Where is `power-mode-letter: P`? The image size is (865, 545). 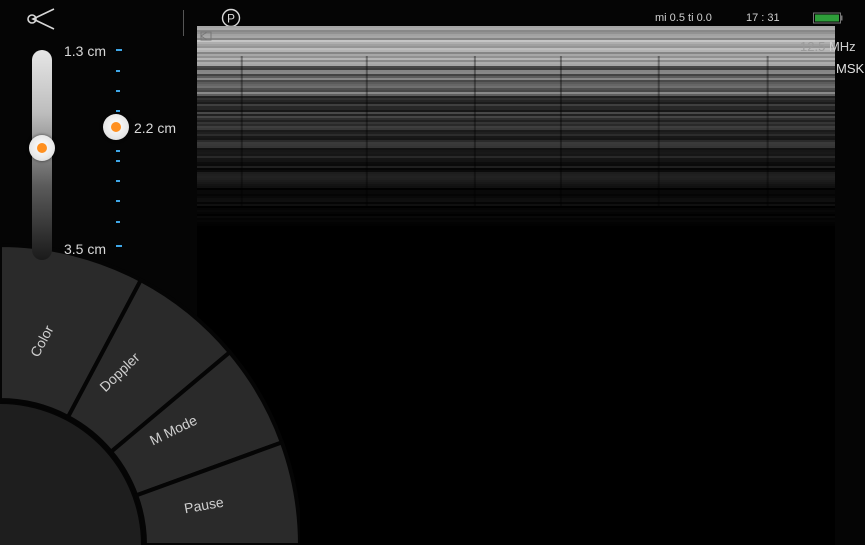 power-mode-letter: P is located at coordinates (231, 19).